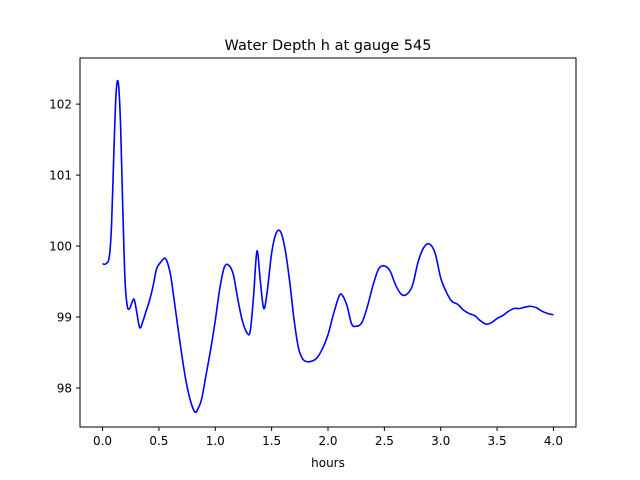 The width and height of the screenshot is (640, 480). I want to click on x-tick-label: 0.5, so click(158, 441).